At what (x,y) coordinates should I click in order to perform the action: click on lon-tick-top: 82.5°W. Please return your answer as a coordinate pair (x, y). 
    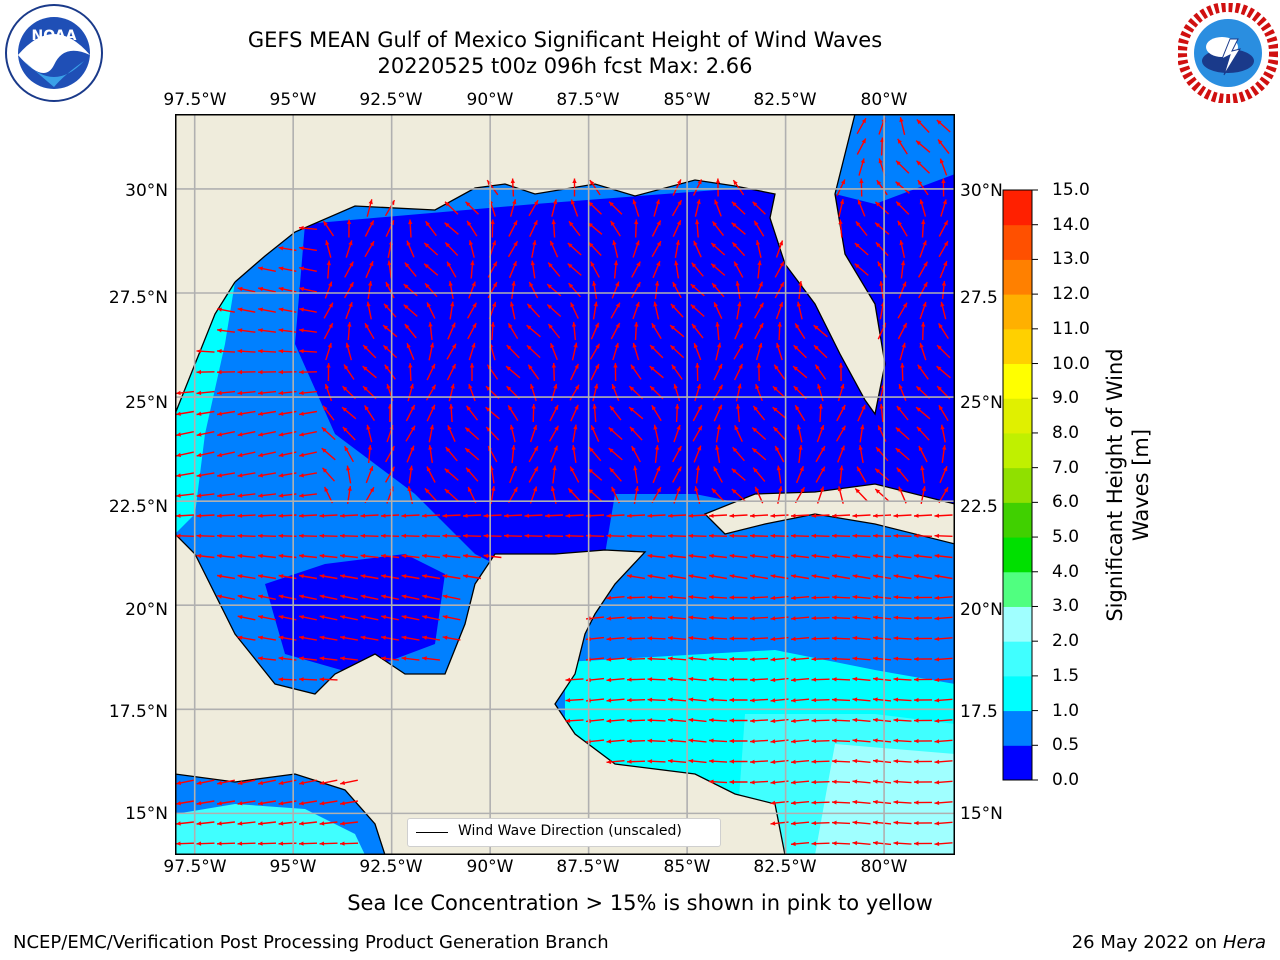
    Looking at the image, I should click on (785, 100).